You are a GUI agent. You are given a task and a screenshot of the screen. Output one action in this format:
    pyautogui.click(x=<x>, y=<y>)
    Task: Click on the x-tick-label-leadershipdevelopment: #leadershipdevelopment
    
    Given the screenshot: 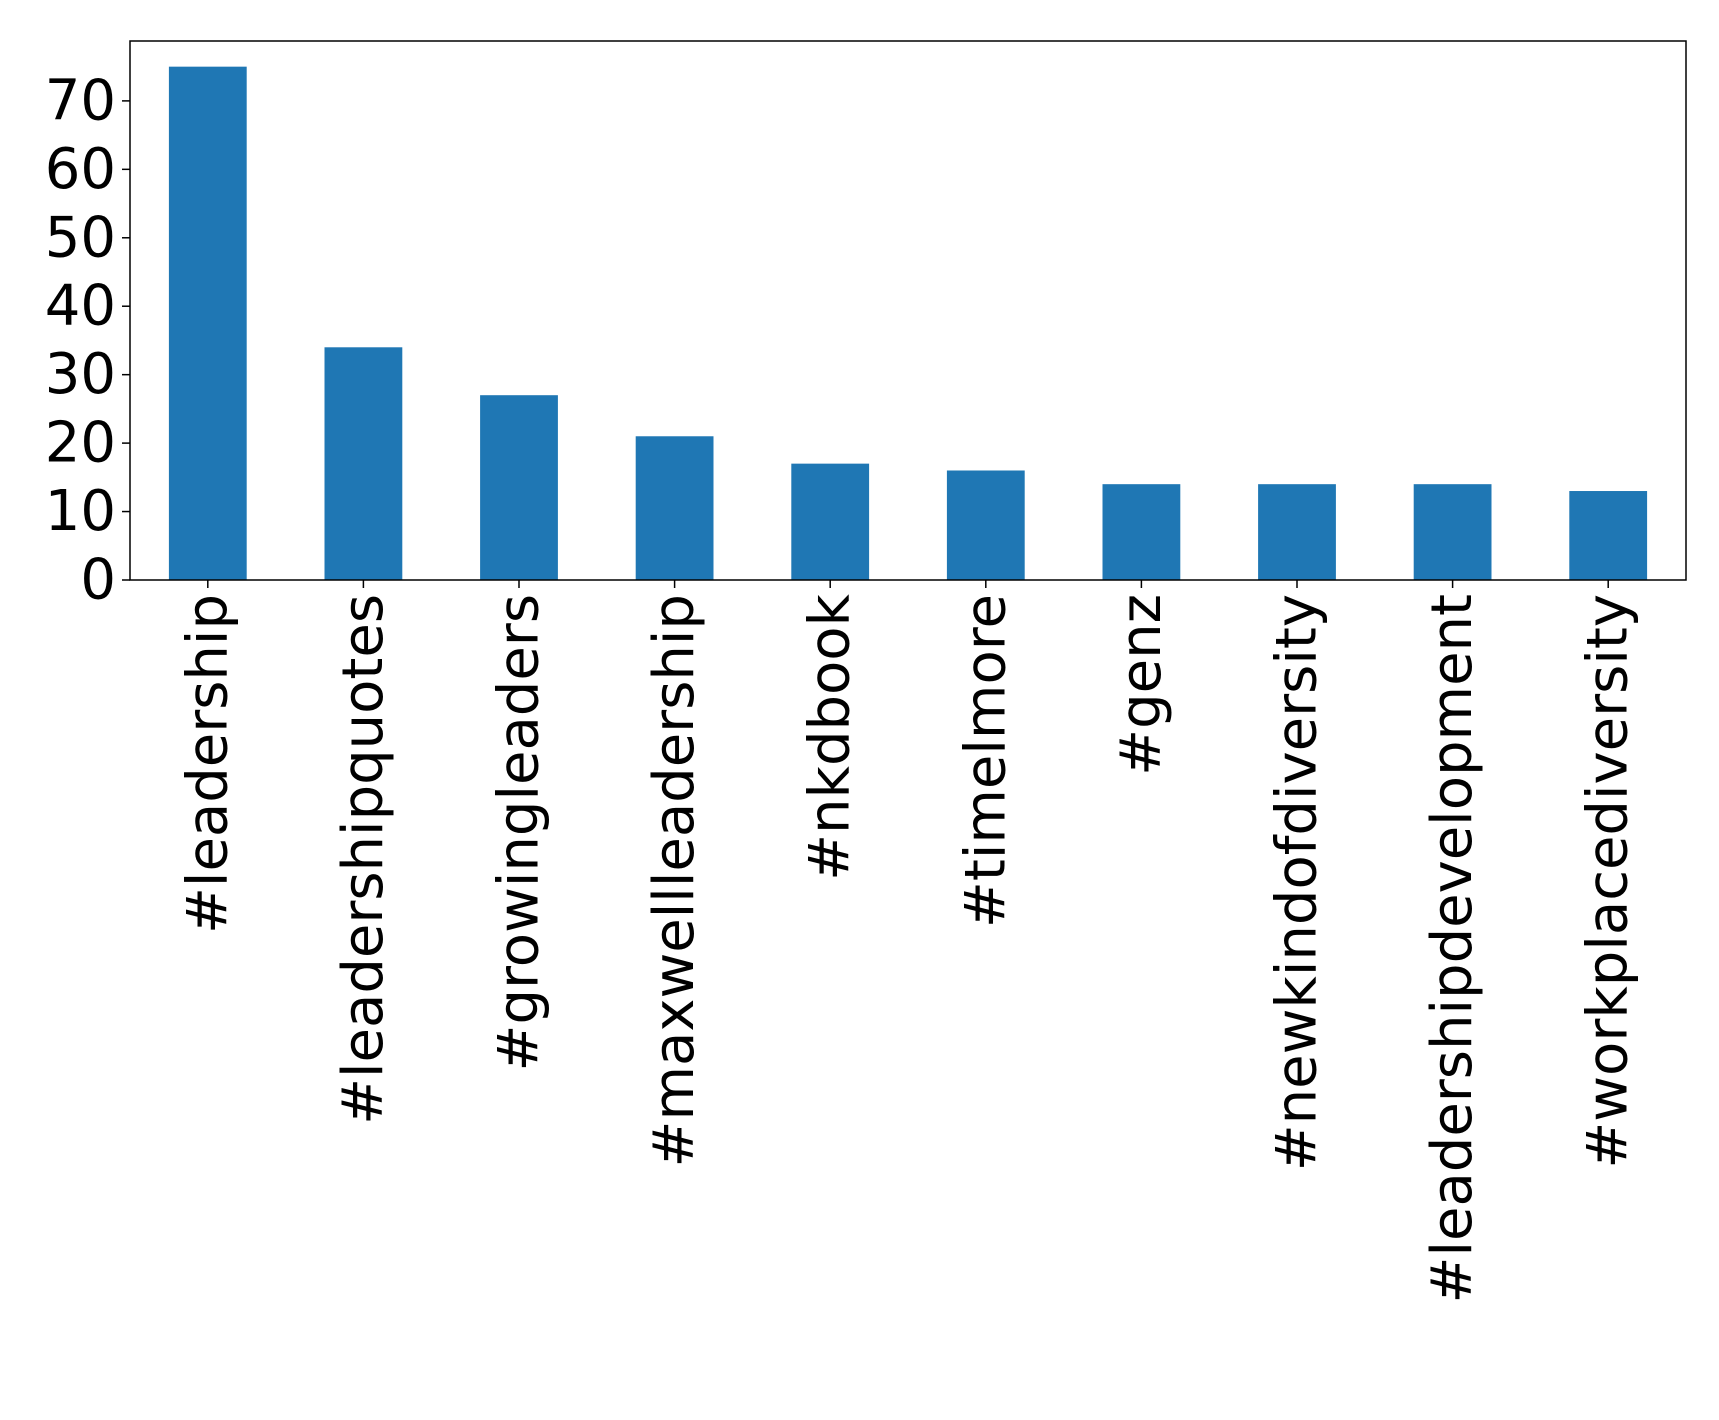 What is the action you would take?
    pyautogui.click(x=1452, y=948)
    